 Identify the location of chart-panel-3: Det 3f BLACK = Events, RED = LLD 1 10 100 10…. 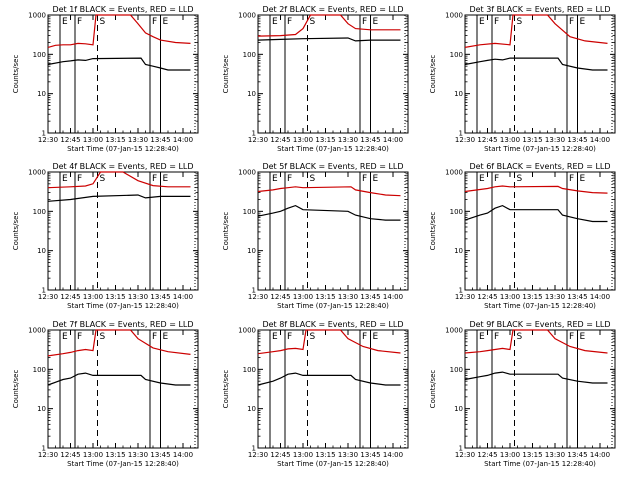
(522, 79).